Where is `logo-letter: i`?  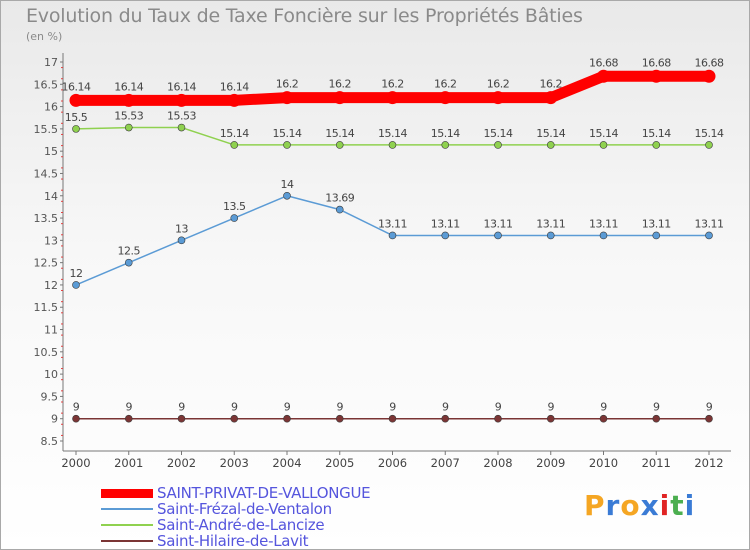
logo-letter: i is located at coordinates (665, 505).